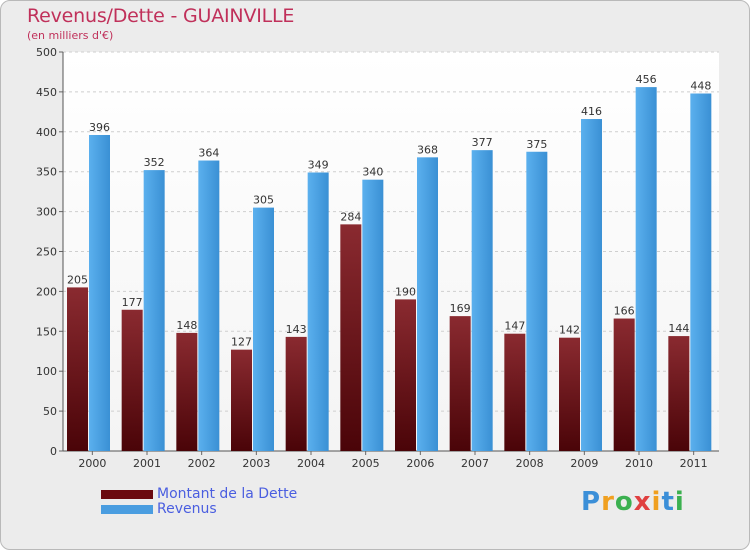  Describe the element at coordinates (46, 291) in the screenshot. I see `y-tick-label: 200` at that location.